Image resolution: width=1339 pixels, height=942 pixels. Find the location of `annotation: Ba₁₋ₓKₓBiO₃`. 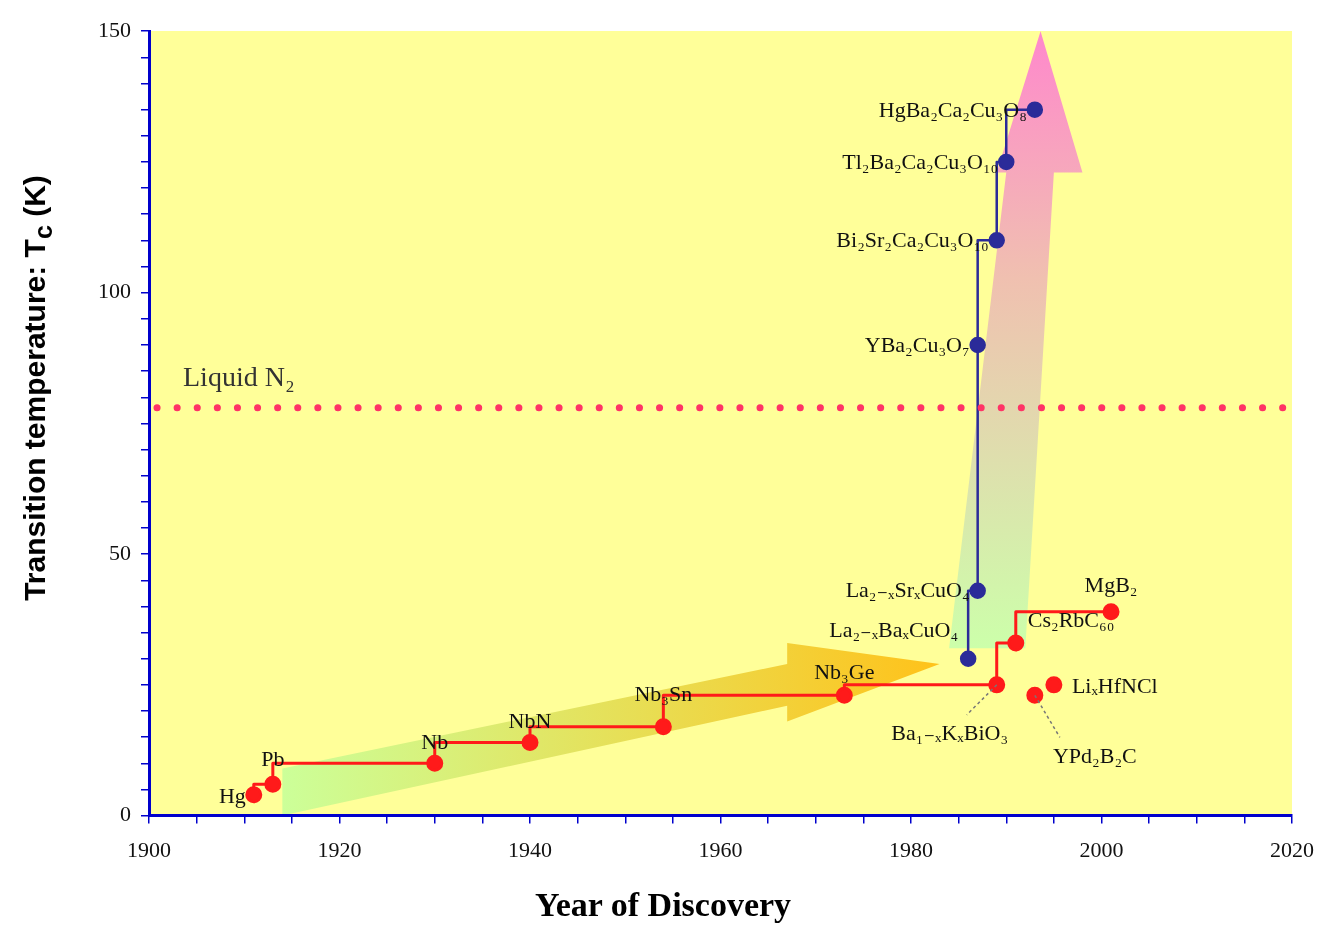

annotation: Ba₁₋ₓKₓBiO₃ is located at coordinates (950, 732).